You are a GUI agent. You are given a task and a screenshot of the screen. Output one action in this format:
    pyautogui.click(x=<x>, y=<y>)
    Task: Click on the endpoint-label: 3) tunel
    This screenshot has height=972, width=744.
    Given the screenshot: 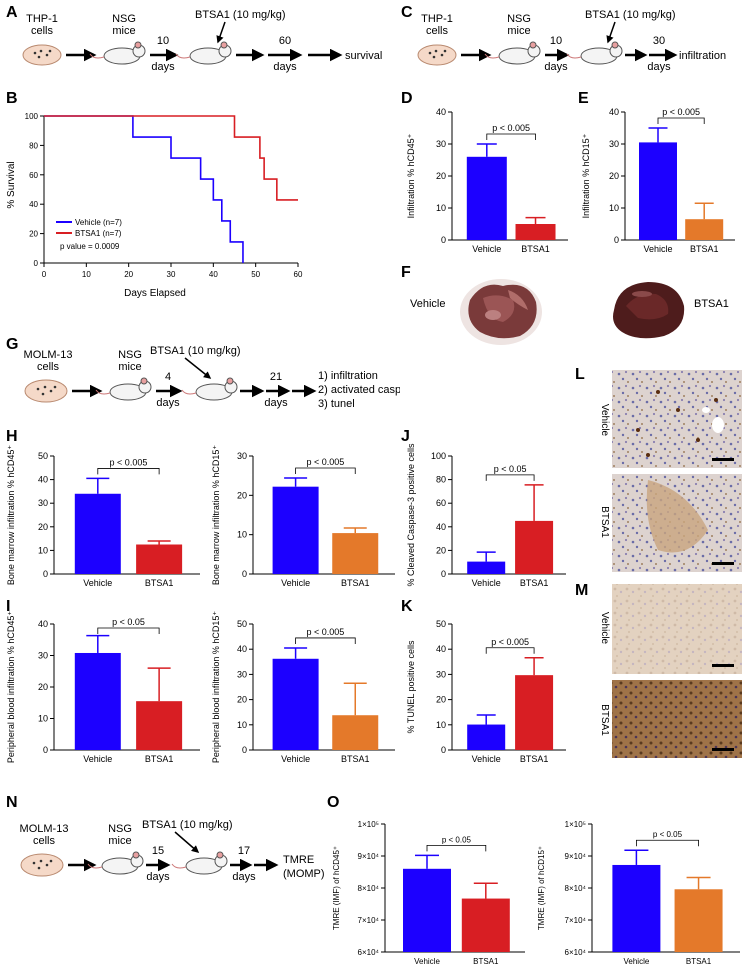 What is the action you would take?
    pyautogui.click(x=336, y=404)
    